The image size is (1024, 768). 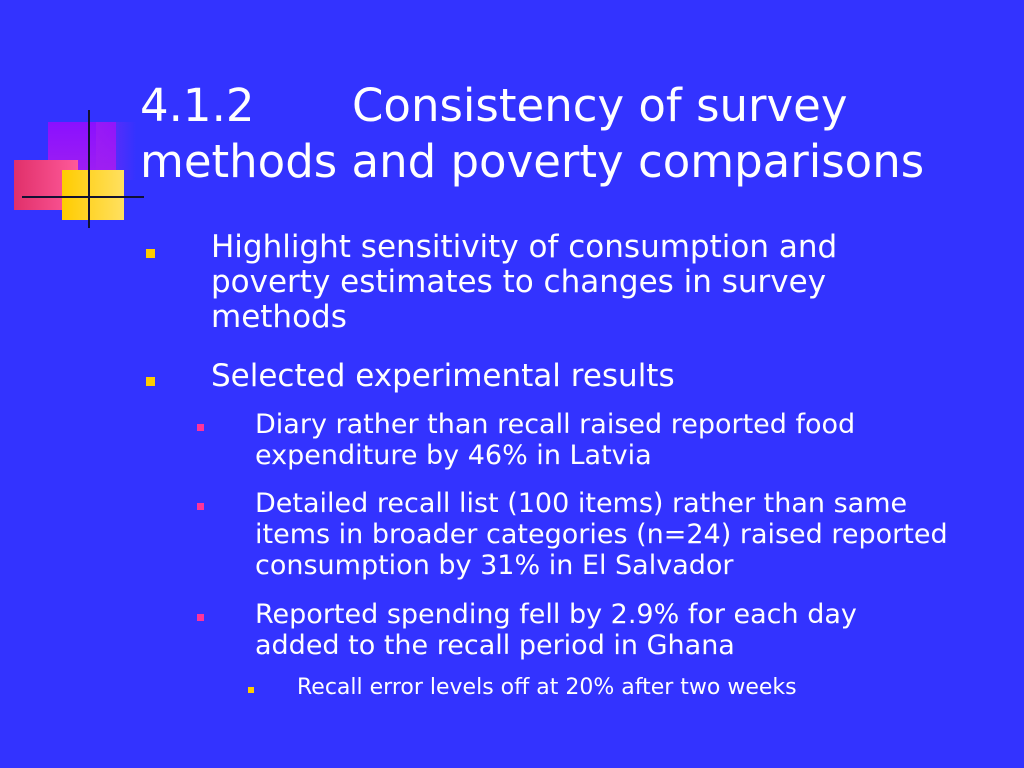 I want to click on bullet-item-level1: Selected experimental results, so click(x=443, y=376).